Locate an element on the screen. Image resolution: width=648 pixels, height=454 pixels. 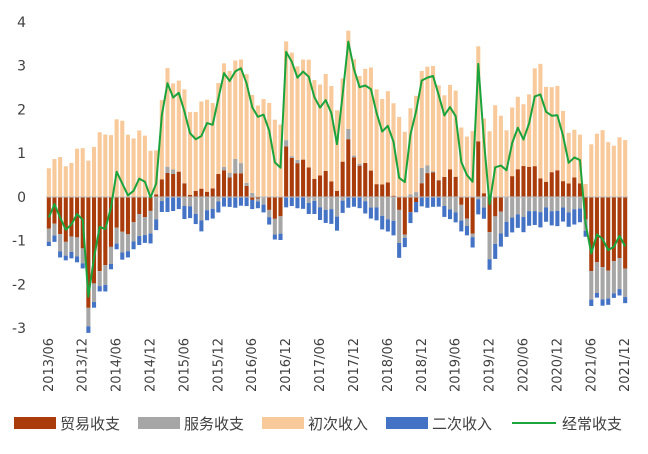
x-tick-label: 2018/12 is located at coordinates (422, 365).